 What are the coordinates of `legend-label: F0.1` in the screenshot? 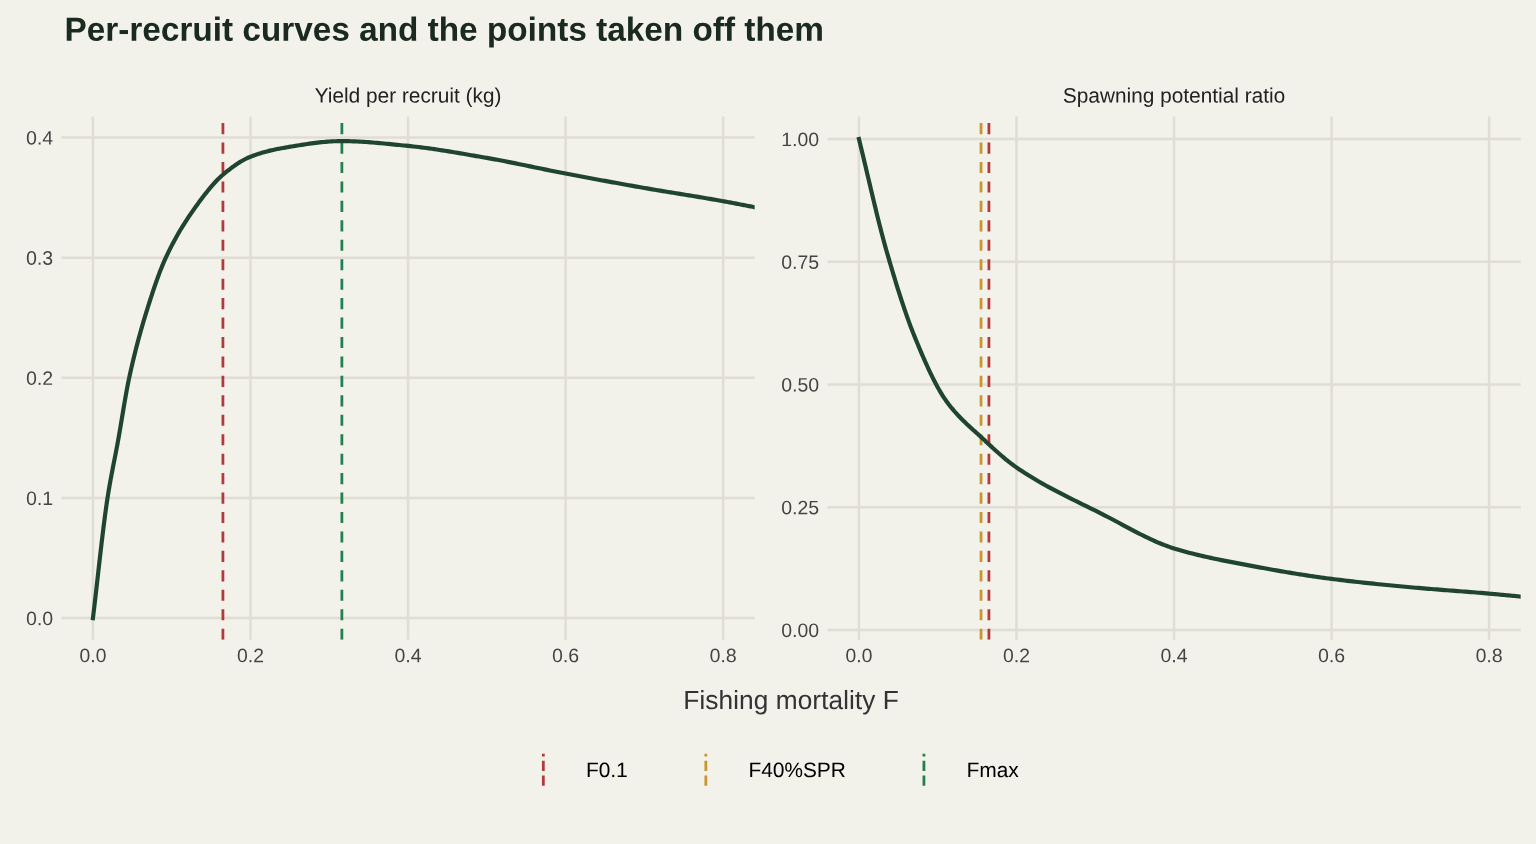 It's located at (607, 770).